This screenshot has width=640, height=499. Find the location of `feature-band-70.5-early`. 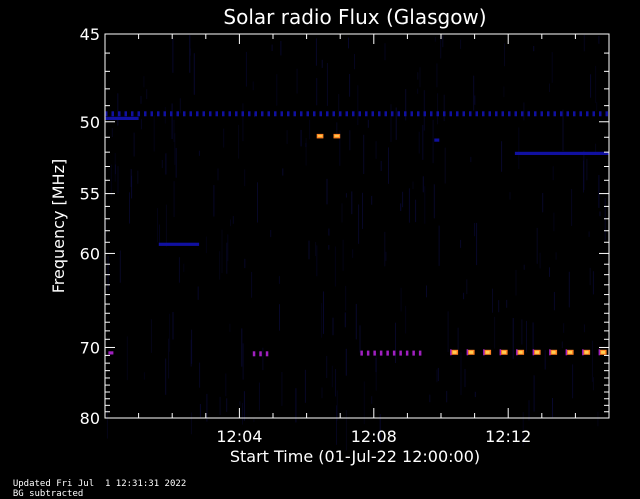

feature-band-70.5-early is located at coordinates (391, 353).